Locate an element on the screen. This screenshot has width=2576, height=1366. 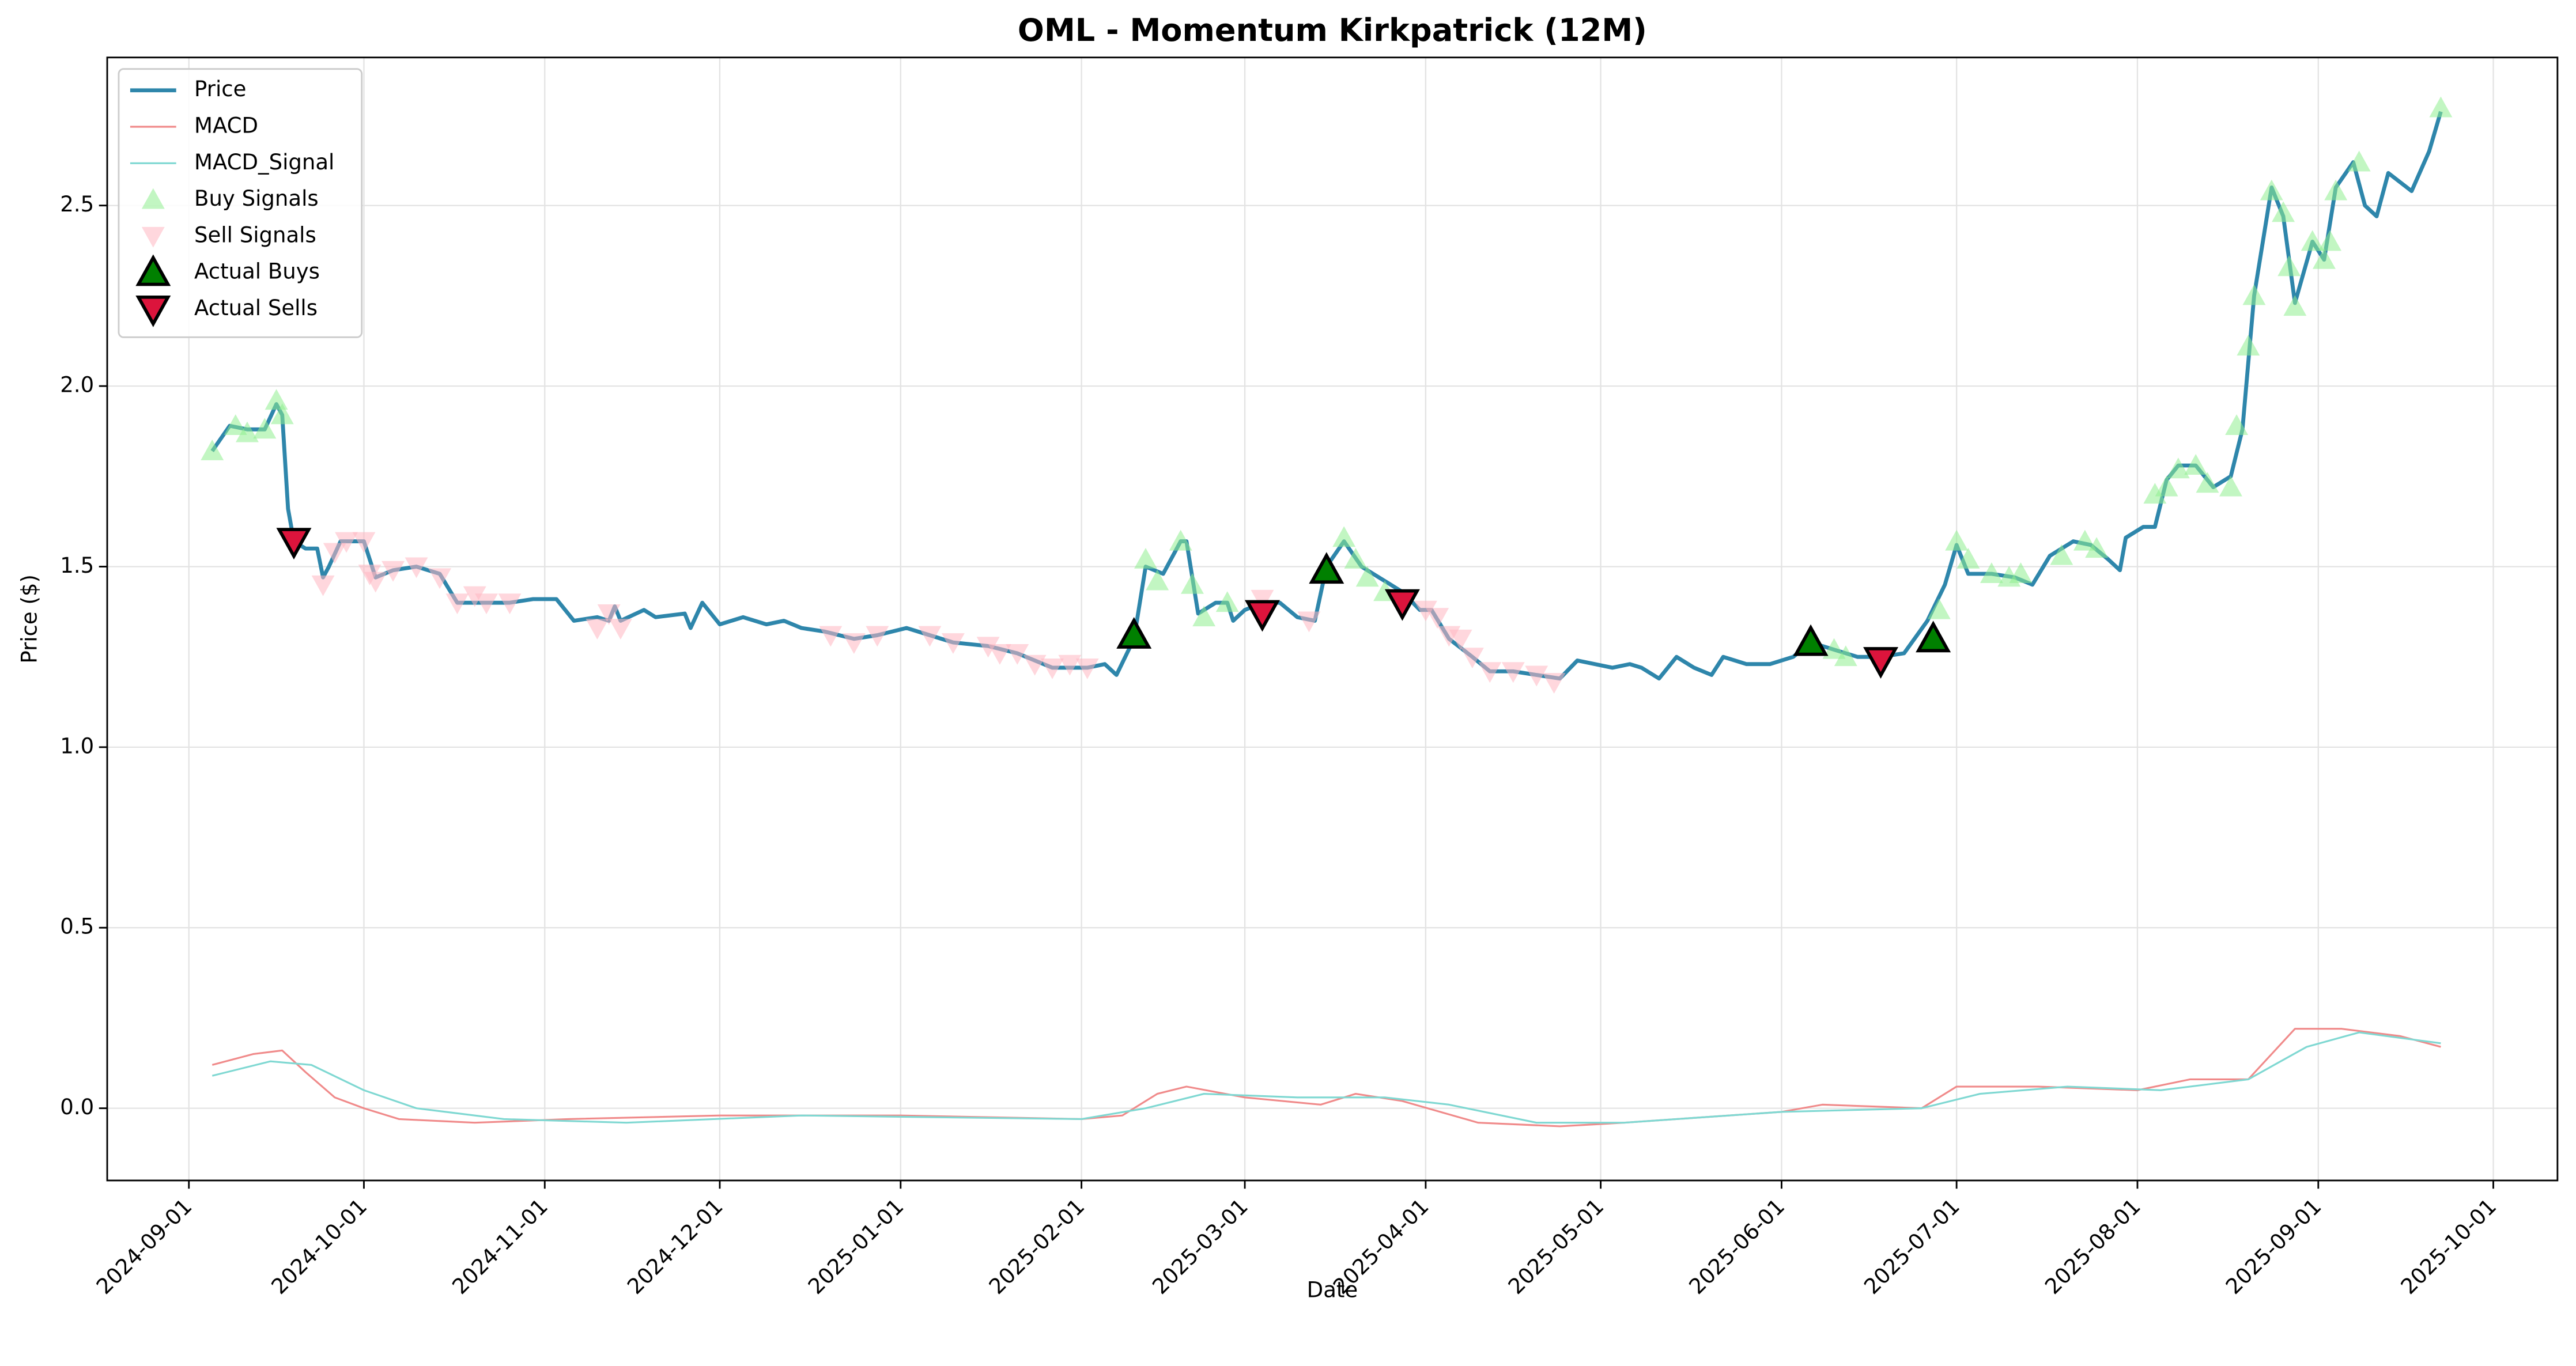
x-axis-label: Date is located at coordinates (1332, 1289).